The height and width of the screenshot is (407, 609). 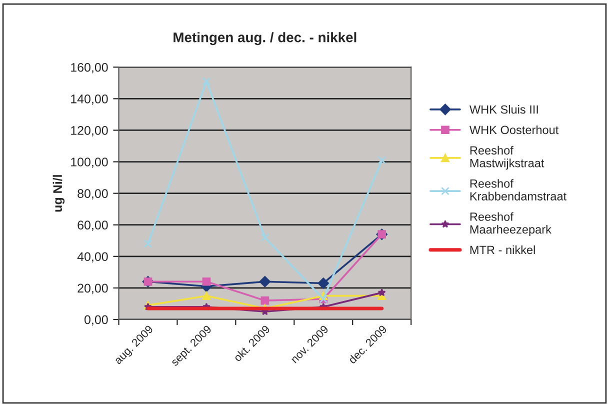 What do you see at coordinates (511, 224) in the screenshot?
I see `legend-label: Reeshof Maarheezepark` at bounding box center [511, 224].